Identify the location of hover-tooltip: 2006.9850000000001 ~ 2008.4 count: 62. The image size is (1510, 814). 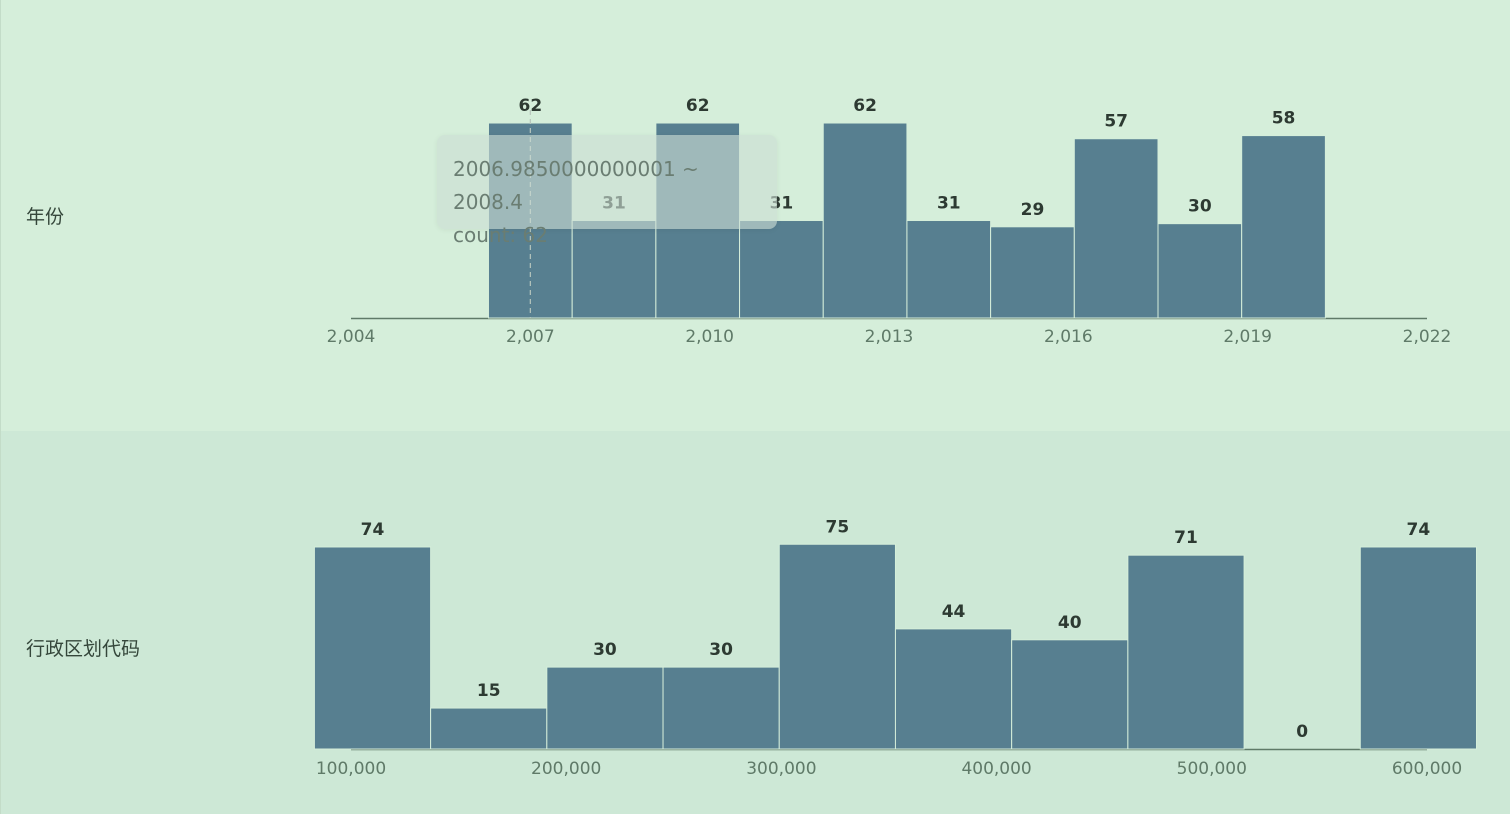
(607, 191).